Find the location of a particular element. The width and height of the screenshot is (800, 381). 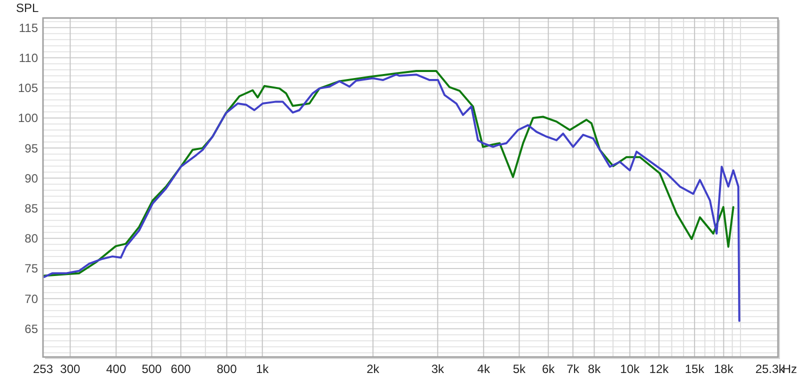

y-tick-label: 65 is located at coordinates (31, 329).